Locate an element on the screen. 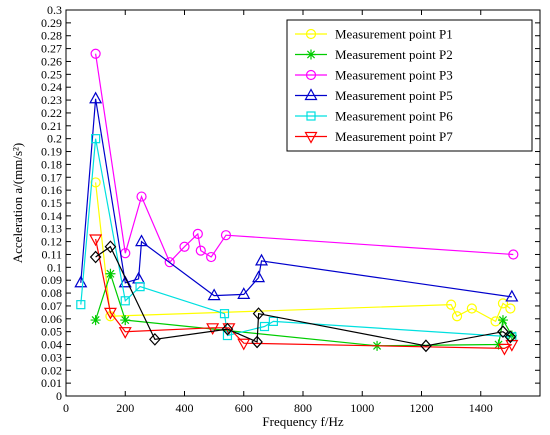 Image resolution: width=550 pixels, height=435 pixels. y-tick-label: 0.25 is located at coordinates (51, 74).